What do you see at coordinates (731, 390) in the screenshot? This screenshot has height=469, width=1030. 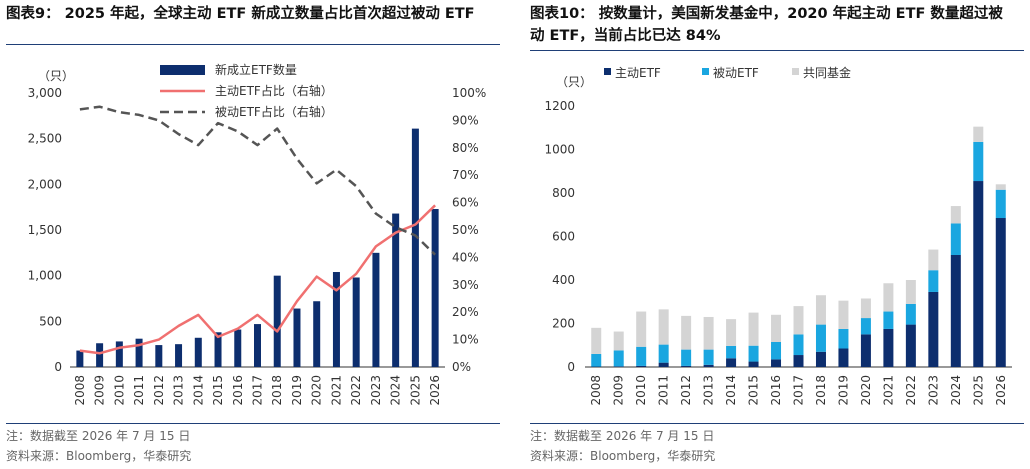 I see `right-x-tick-label: 2014` at bounding box center [731, 390].